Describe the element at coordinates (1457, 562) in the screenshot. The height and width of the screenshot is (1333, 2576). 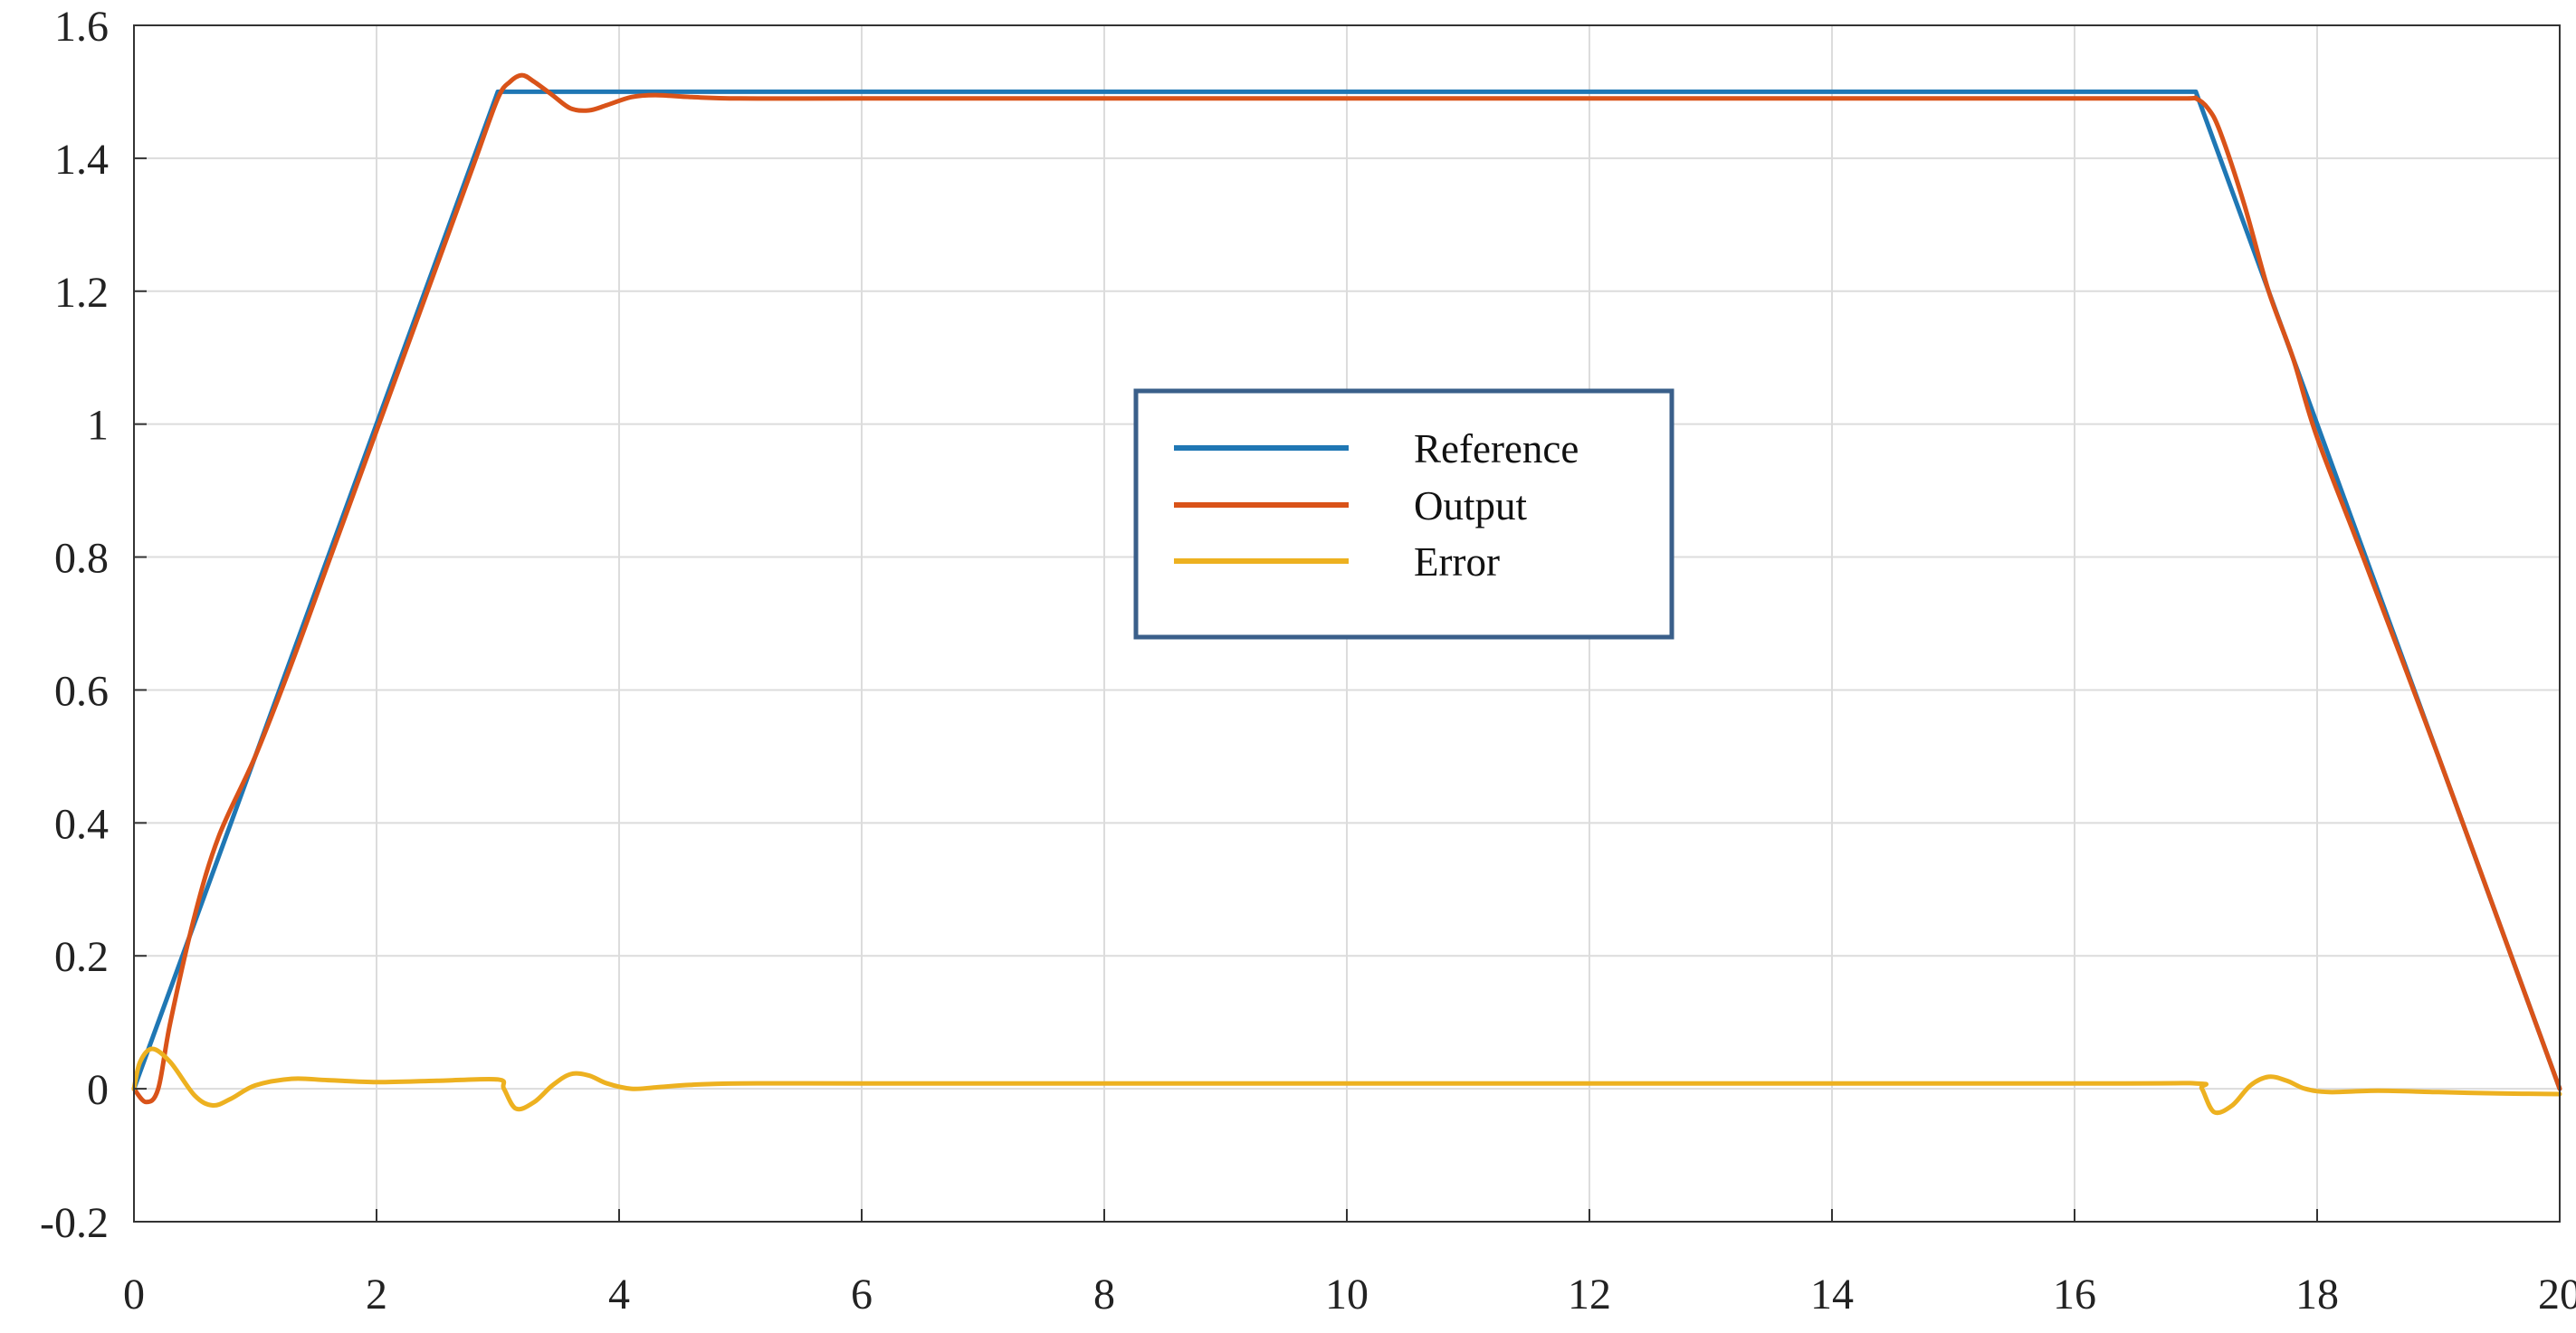
I see `legend-label: Error` at that location.